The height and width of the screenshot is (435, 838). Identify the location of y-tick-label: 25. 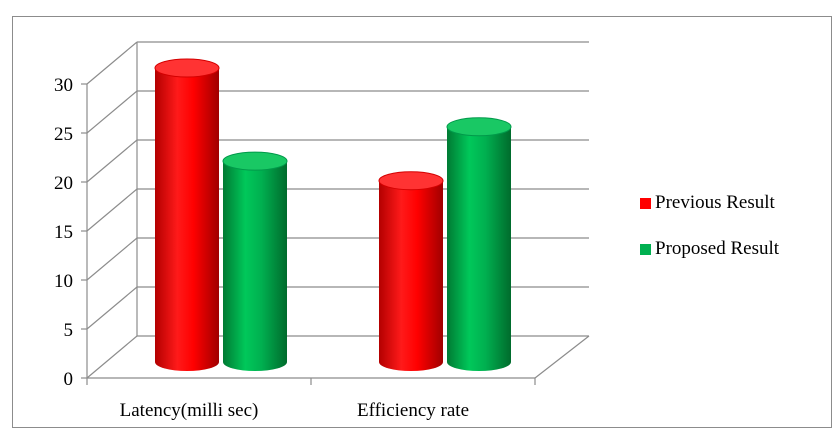
(63, 134).